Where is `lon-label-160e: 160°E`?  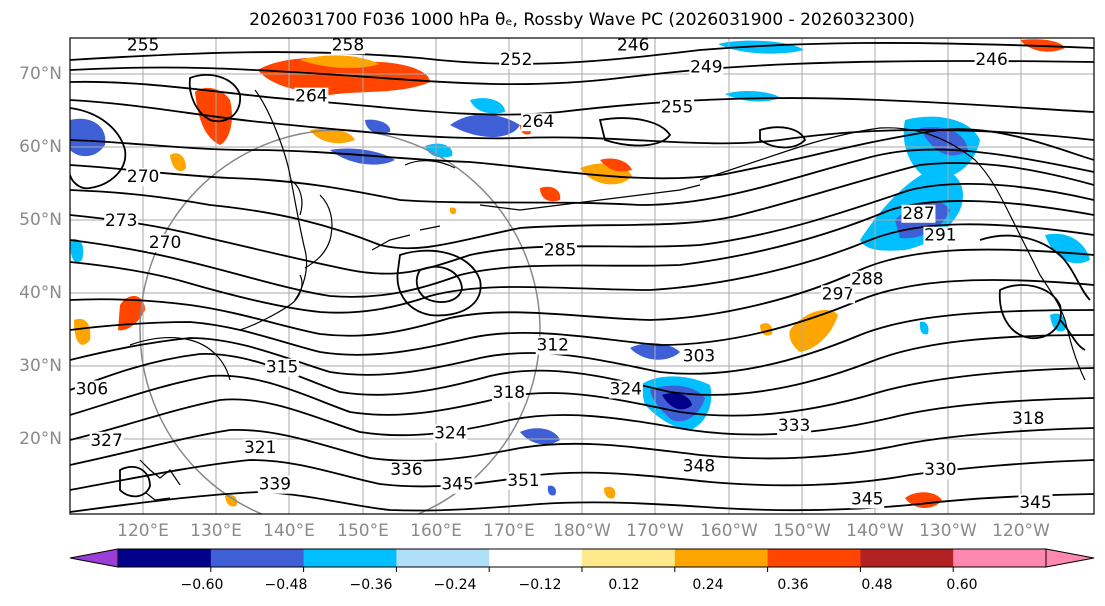
lon-label-160e: 160°E is located at coordinates (436, 531).